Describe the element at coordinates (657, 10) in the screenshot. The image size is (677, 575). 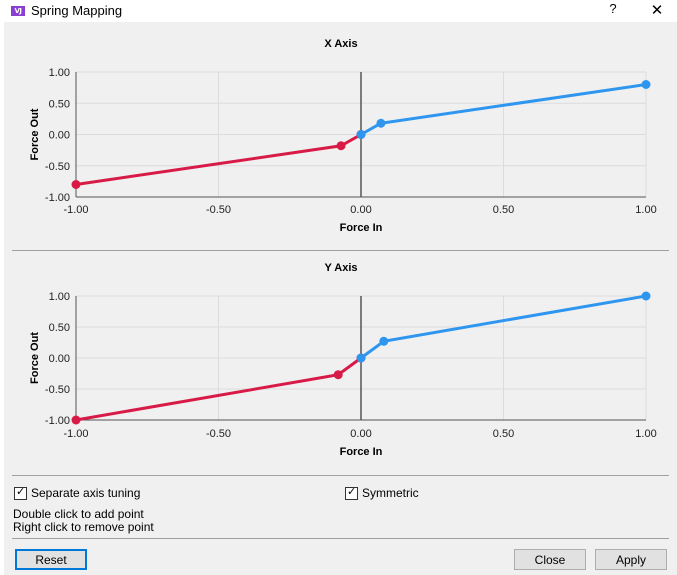
I see `close-window-button: ✕` at that location.